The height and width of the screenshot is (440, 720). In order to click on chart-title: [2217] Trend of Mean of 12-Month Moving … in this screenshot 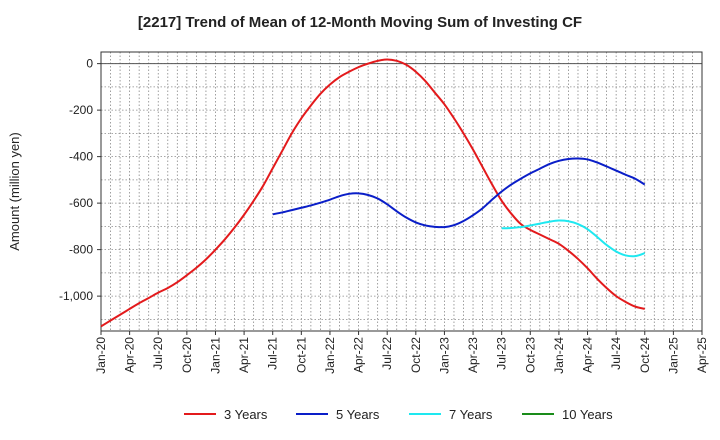, I will do `click(360, 22)`.